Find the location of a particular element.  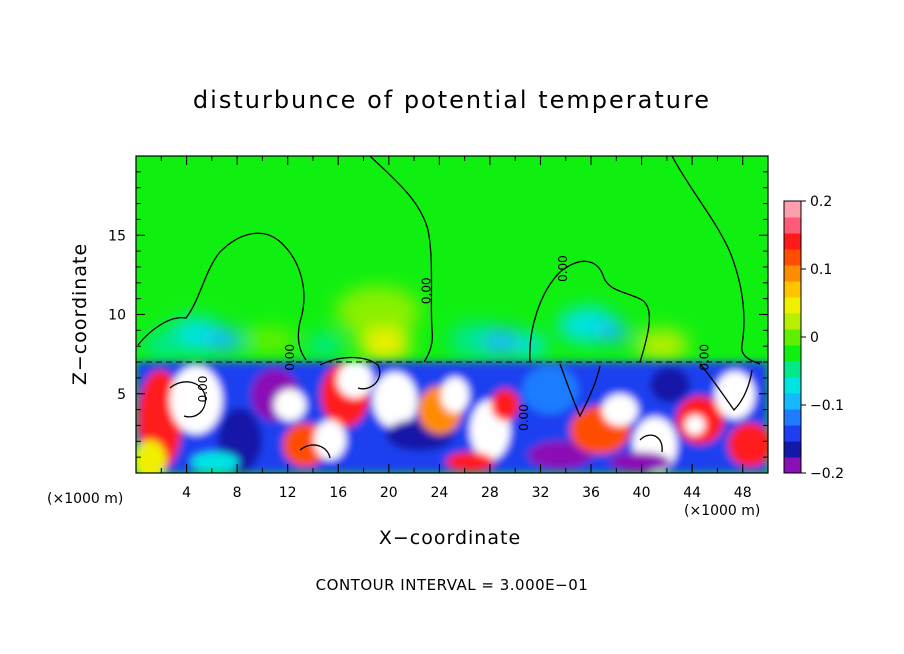

x-tick-label: 4 is located at coordinates (186, 493).